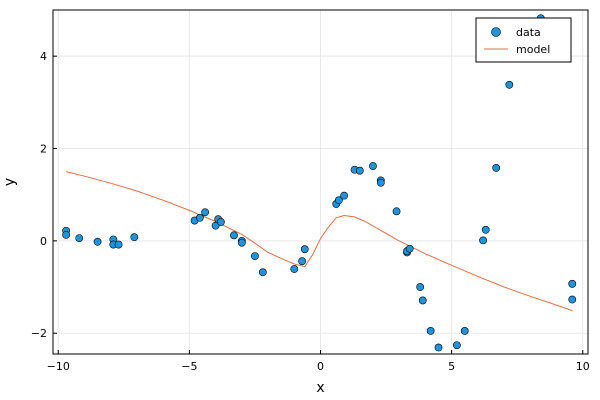 Image resolution: width=600 pixels, height=400 pixels. What do you see at coordinates (583, 366) in the screenshot?
I see `x-tick-label: 10` at bounding box center [583, 366].